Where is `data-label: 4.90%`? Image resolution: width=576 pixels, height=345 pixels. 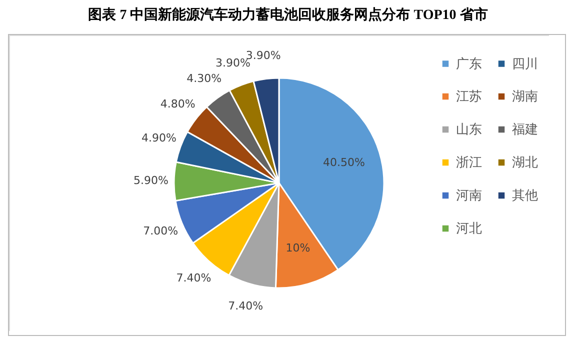
data-label: 4.90% is located at coordinates (159, 138).